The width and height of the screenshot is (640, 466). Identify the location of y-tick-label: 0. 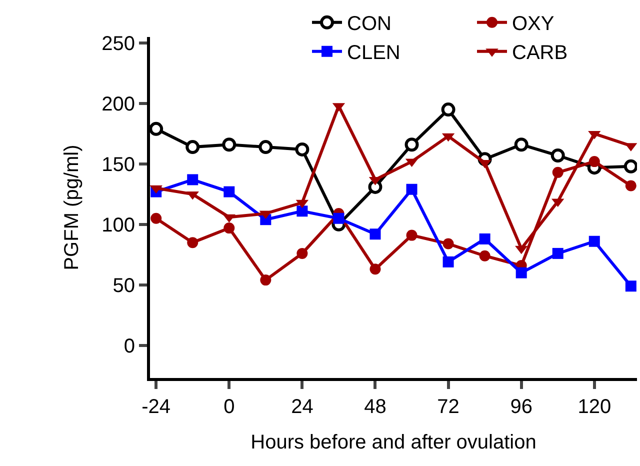
(129, 346).